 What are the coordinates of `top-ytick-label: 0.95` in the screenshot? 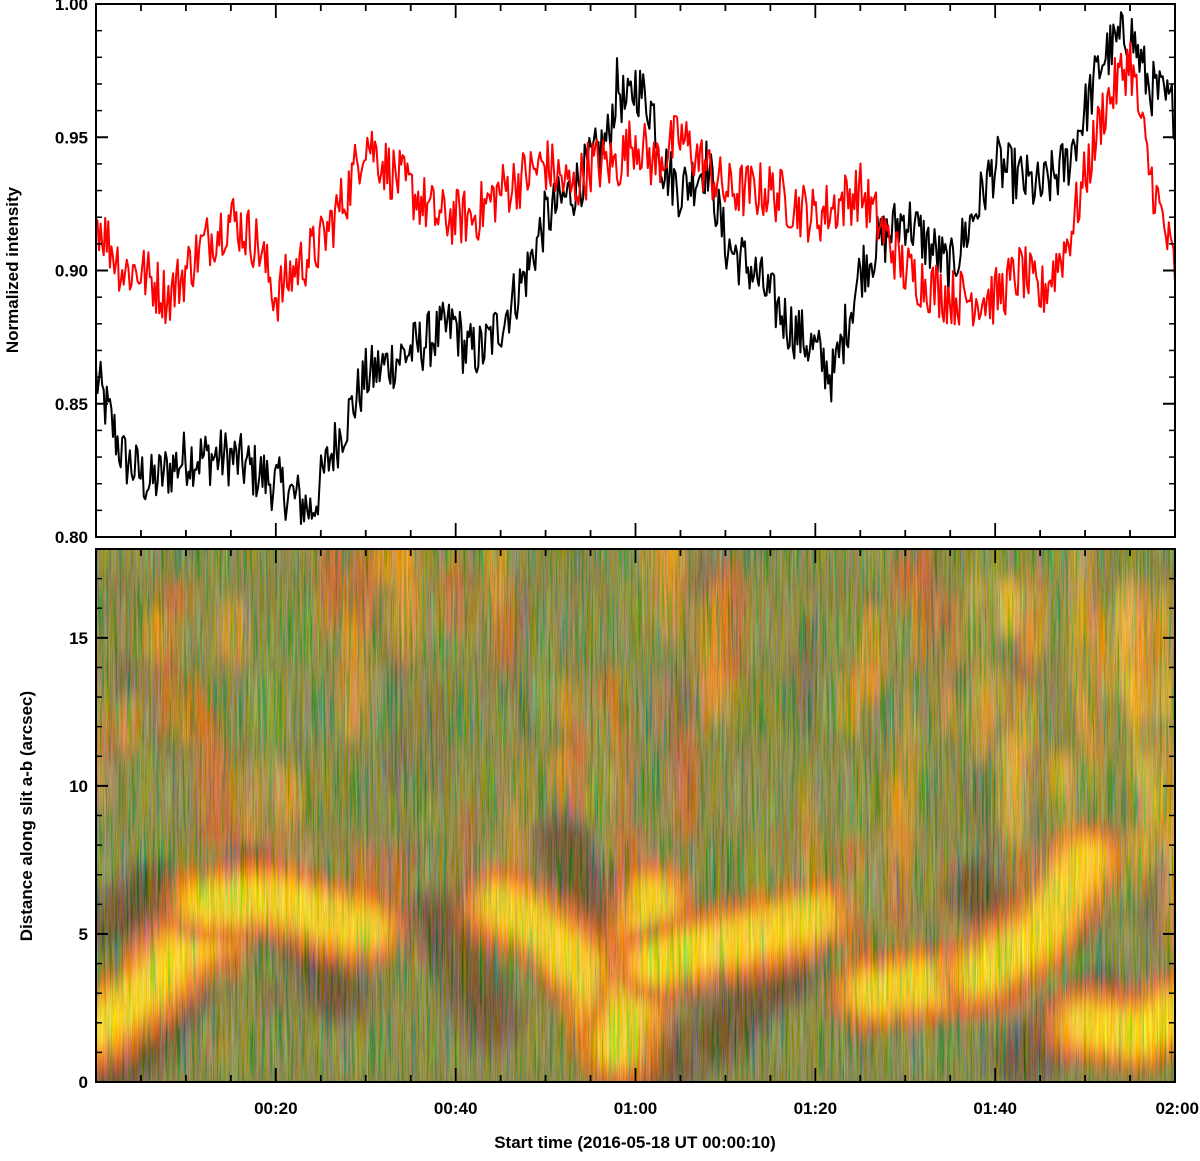 It's located at (71, 137).